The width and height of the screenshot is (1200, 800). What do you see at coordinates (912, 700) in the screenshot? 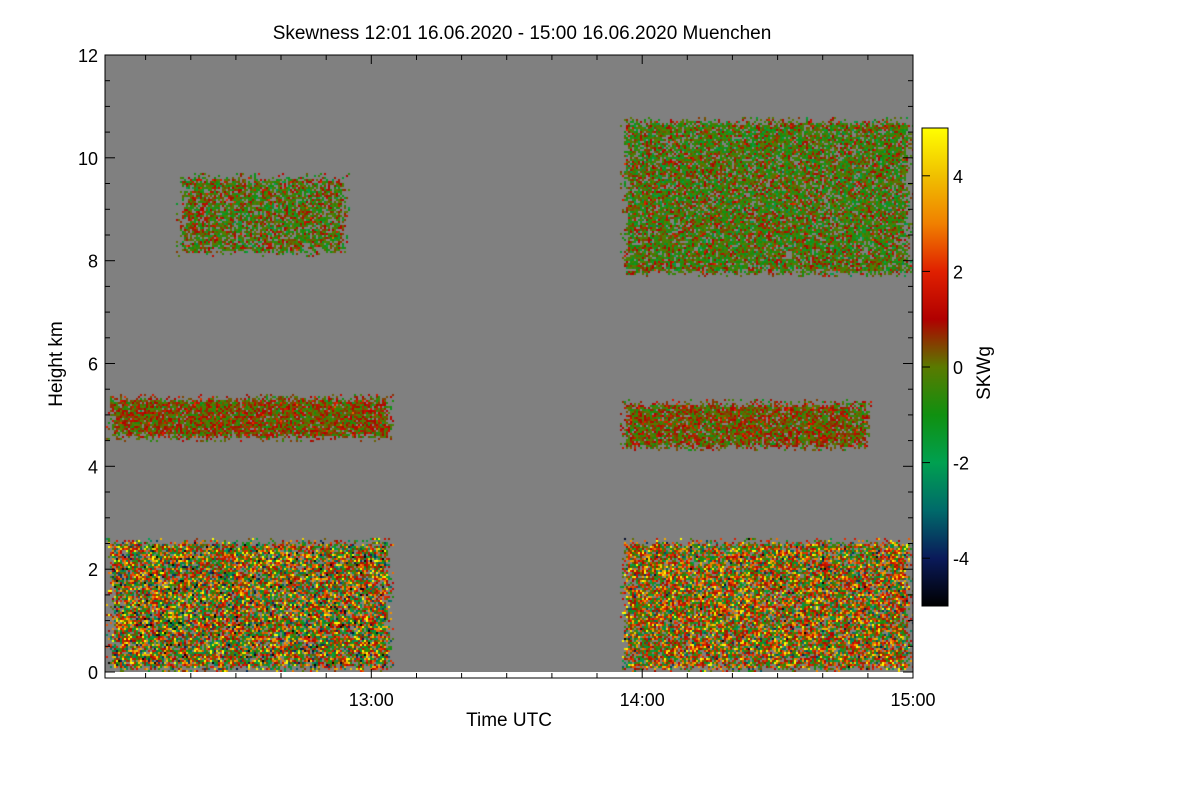
I see `x-tick-label: 15:00` at bounding box center [912, 700].